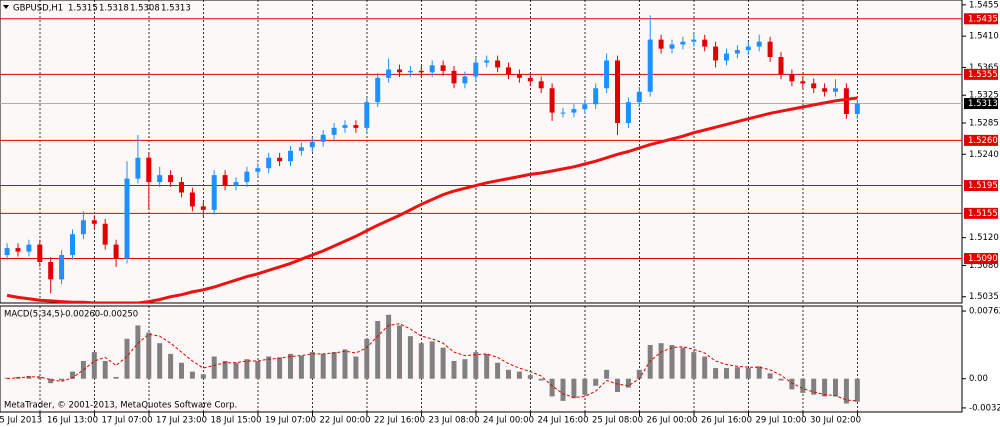  I want to click on level-label: 1.5260, so click(983, 141).